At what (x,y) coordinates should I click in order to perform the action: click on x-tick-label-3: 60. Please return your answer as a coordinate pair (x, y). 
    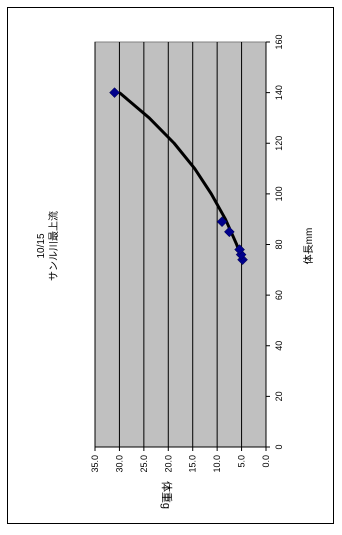
    Looking at the image, I should click on (279, 295).